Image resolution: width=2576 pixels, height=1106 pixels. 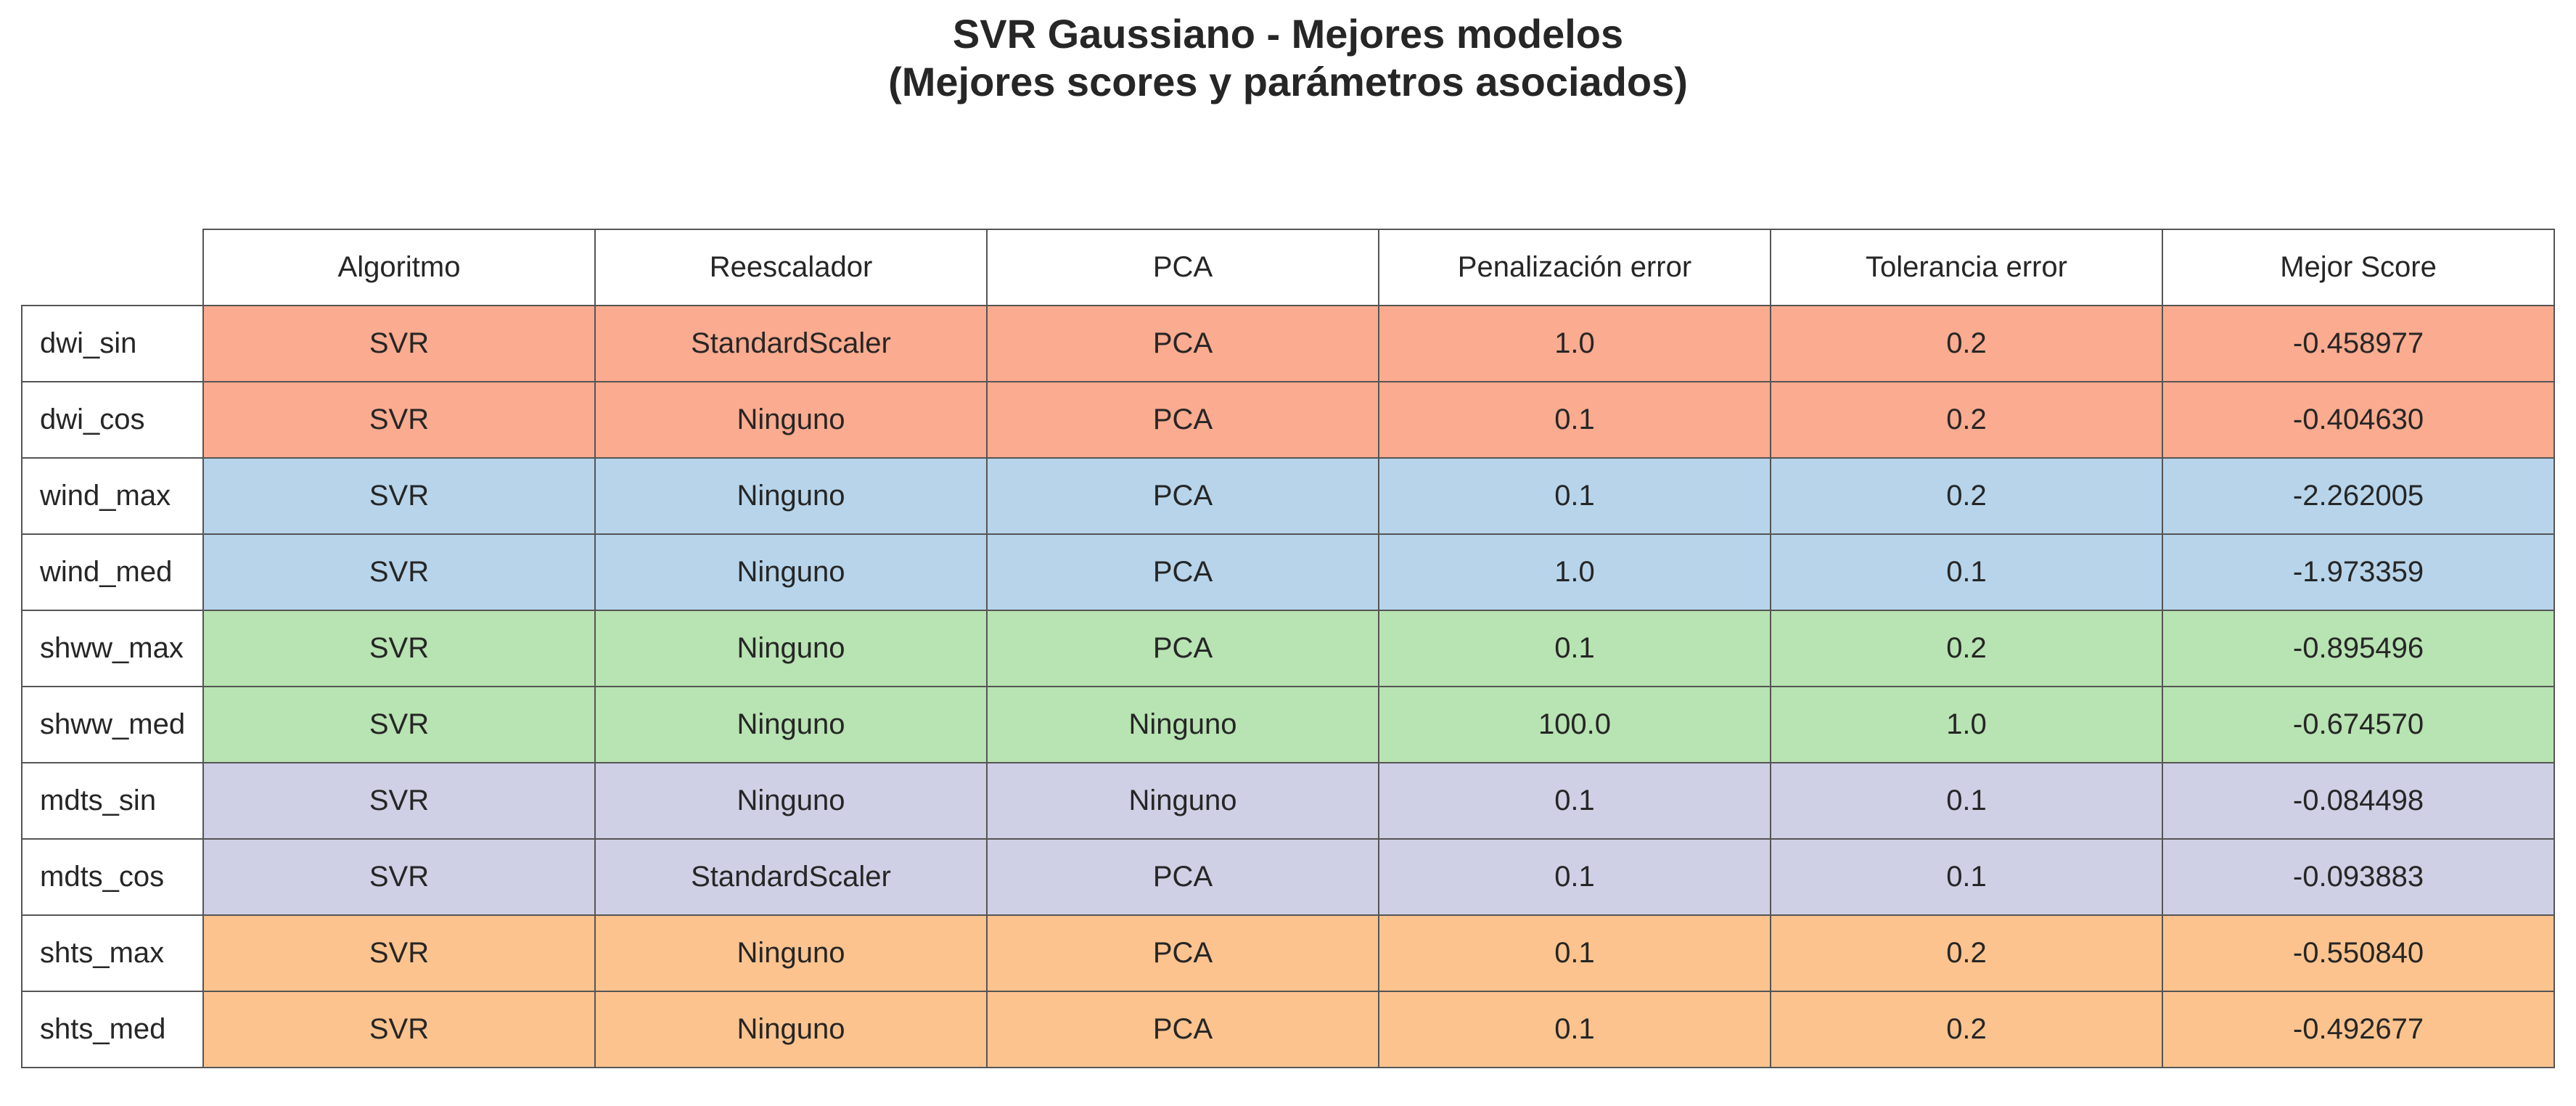 What do you see at coordinates (112, 648) in the screenshot?
I see `row-label: shww_max` at bounding box center [112, 648].